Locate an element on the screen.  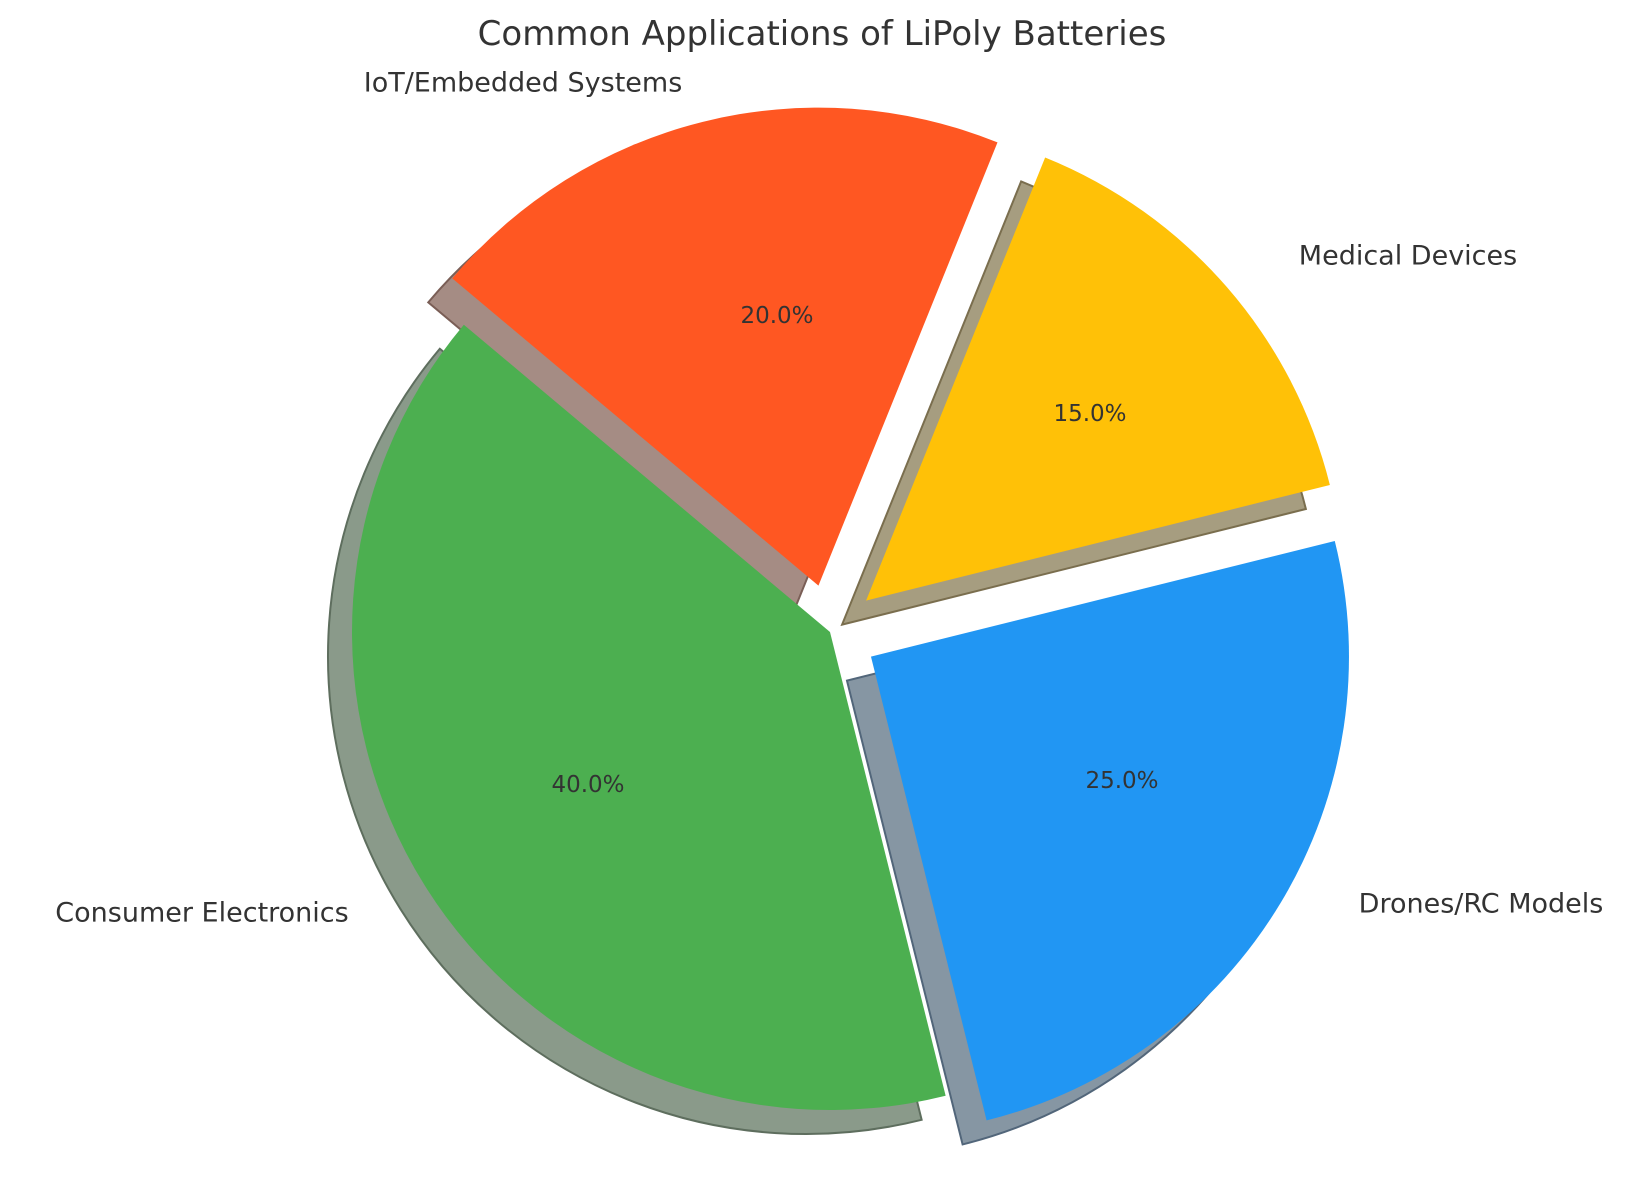
slice-label-iot-embedded: IoT/Embedded Systems is located at coordinates (523, 83).